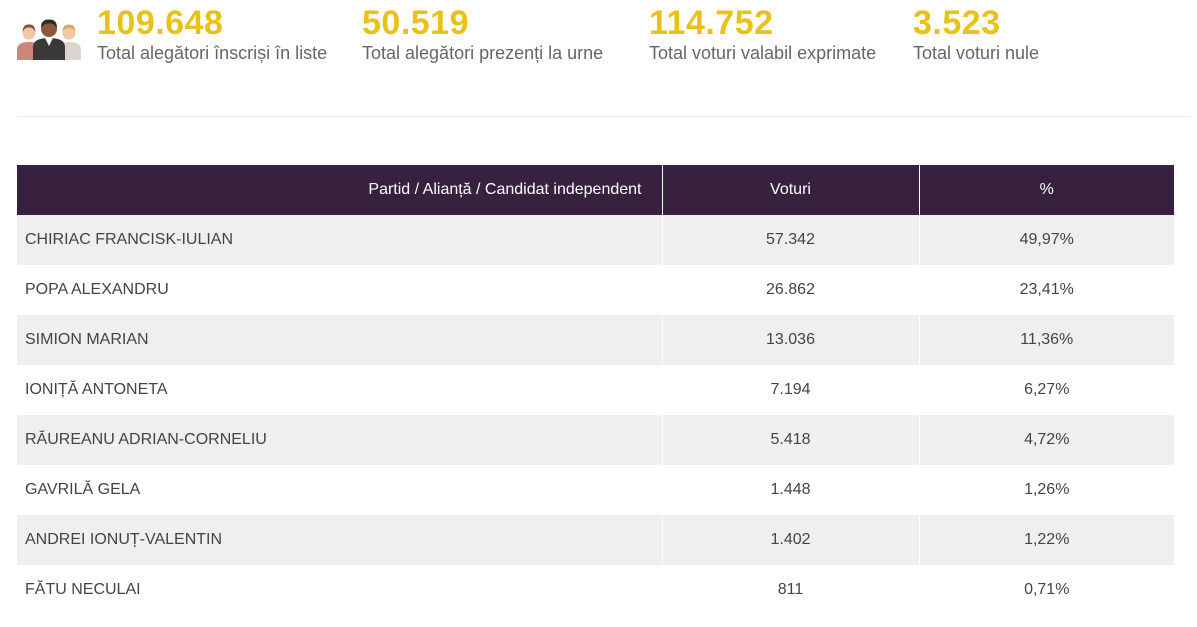 This screenshot has width=1197, height=627. I want to click on stat-valid-votes: 114.752 Total voturi valabil exprimate, so click(762, 34).